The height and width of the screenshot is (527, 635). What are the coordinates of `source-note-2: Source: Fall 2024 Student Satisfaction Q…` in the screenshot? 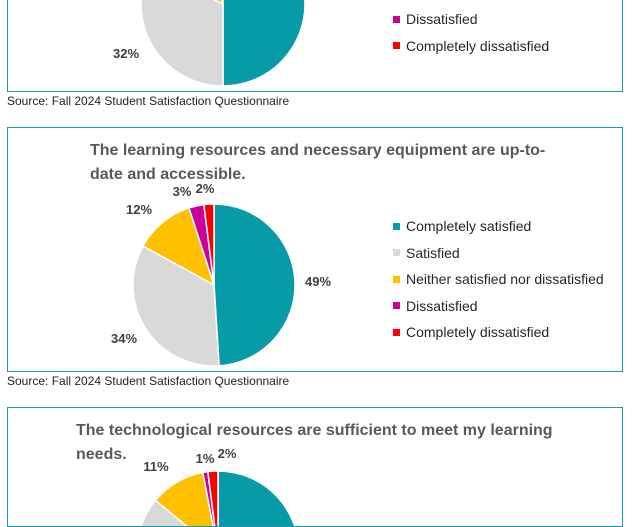 It's located at (148, 381).